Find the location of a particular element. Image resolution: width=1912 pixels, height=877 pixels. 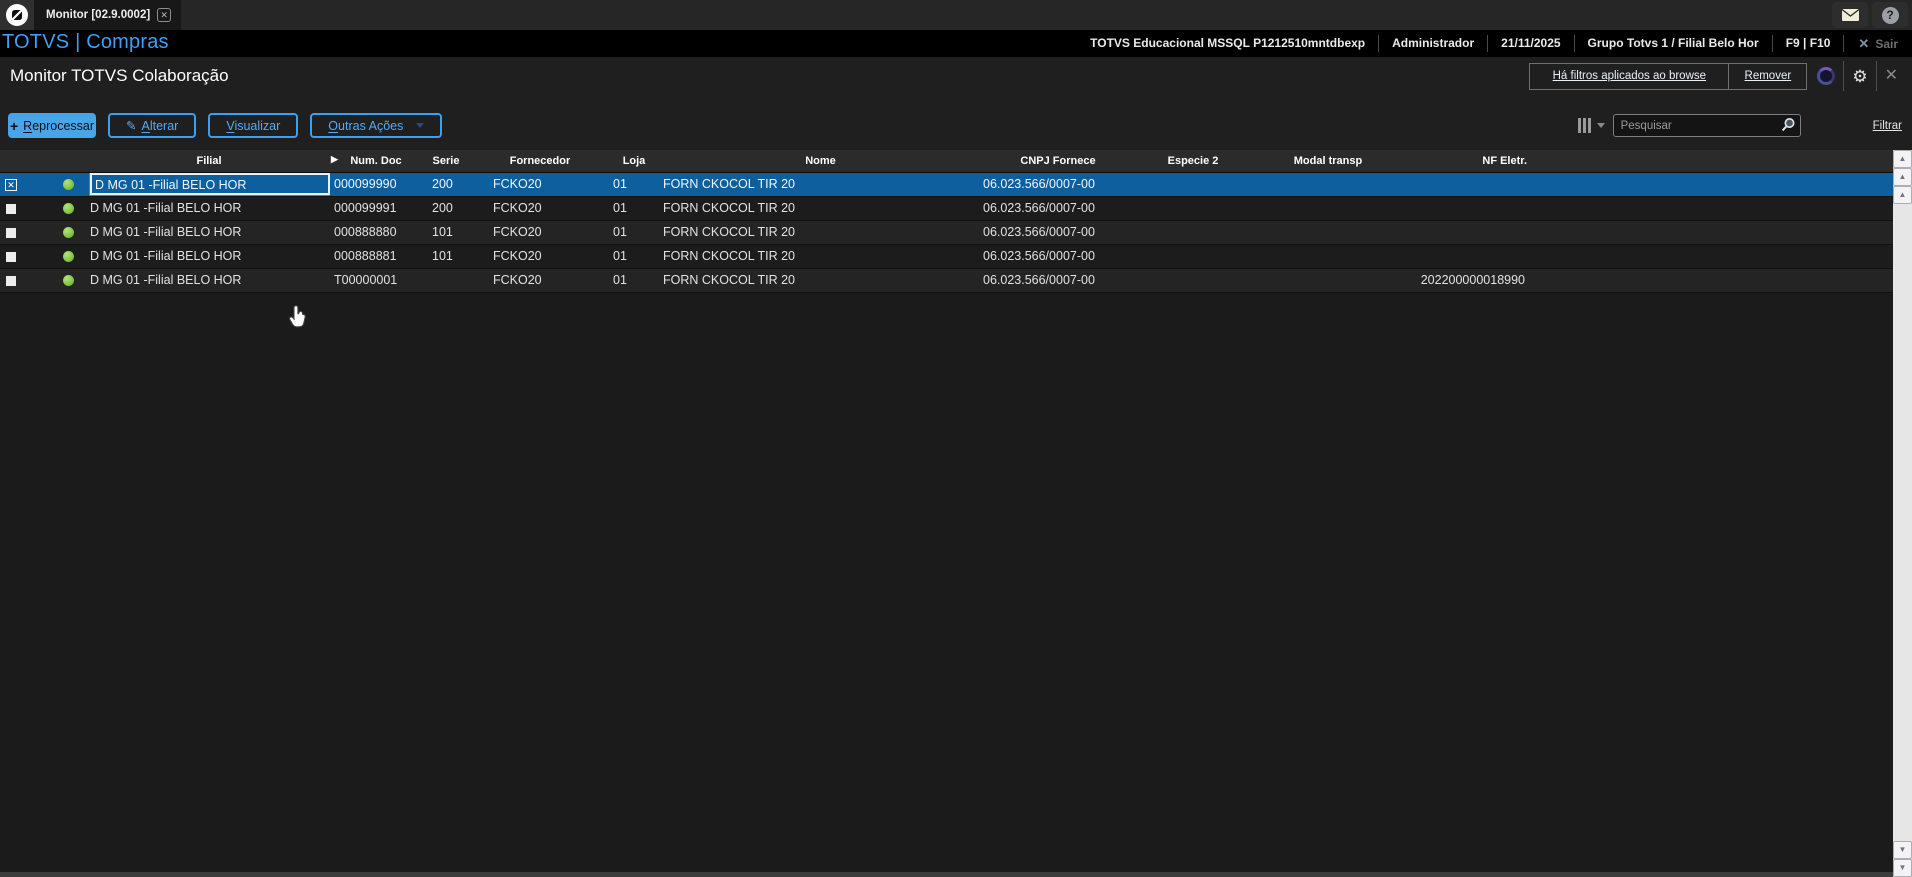

header-filial: Filial is located at coordinates (209, 161).